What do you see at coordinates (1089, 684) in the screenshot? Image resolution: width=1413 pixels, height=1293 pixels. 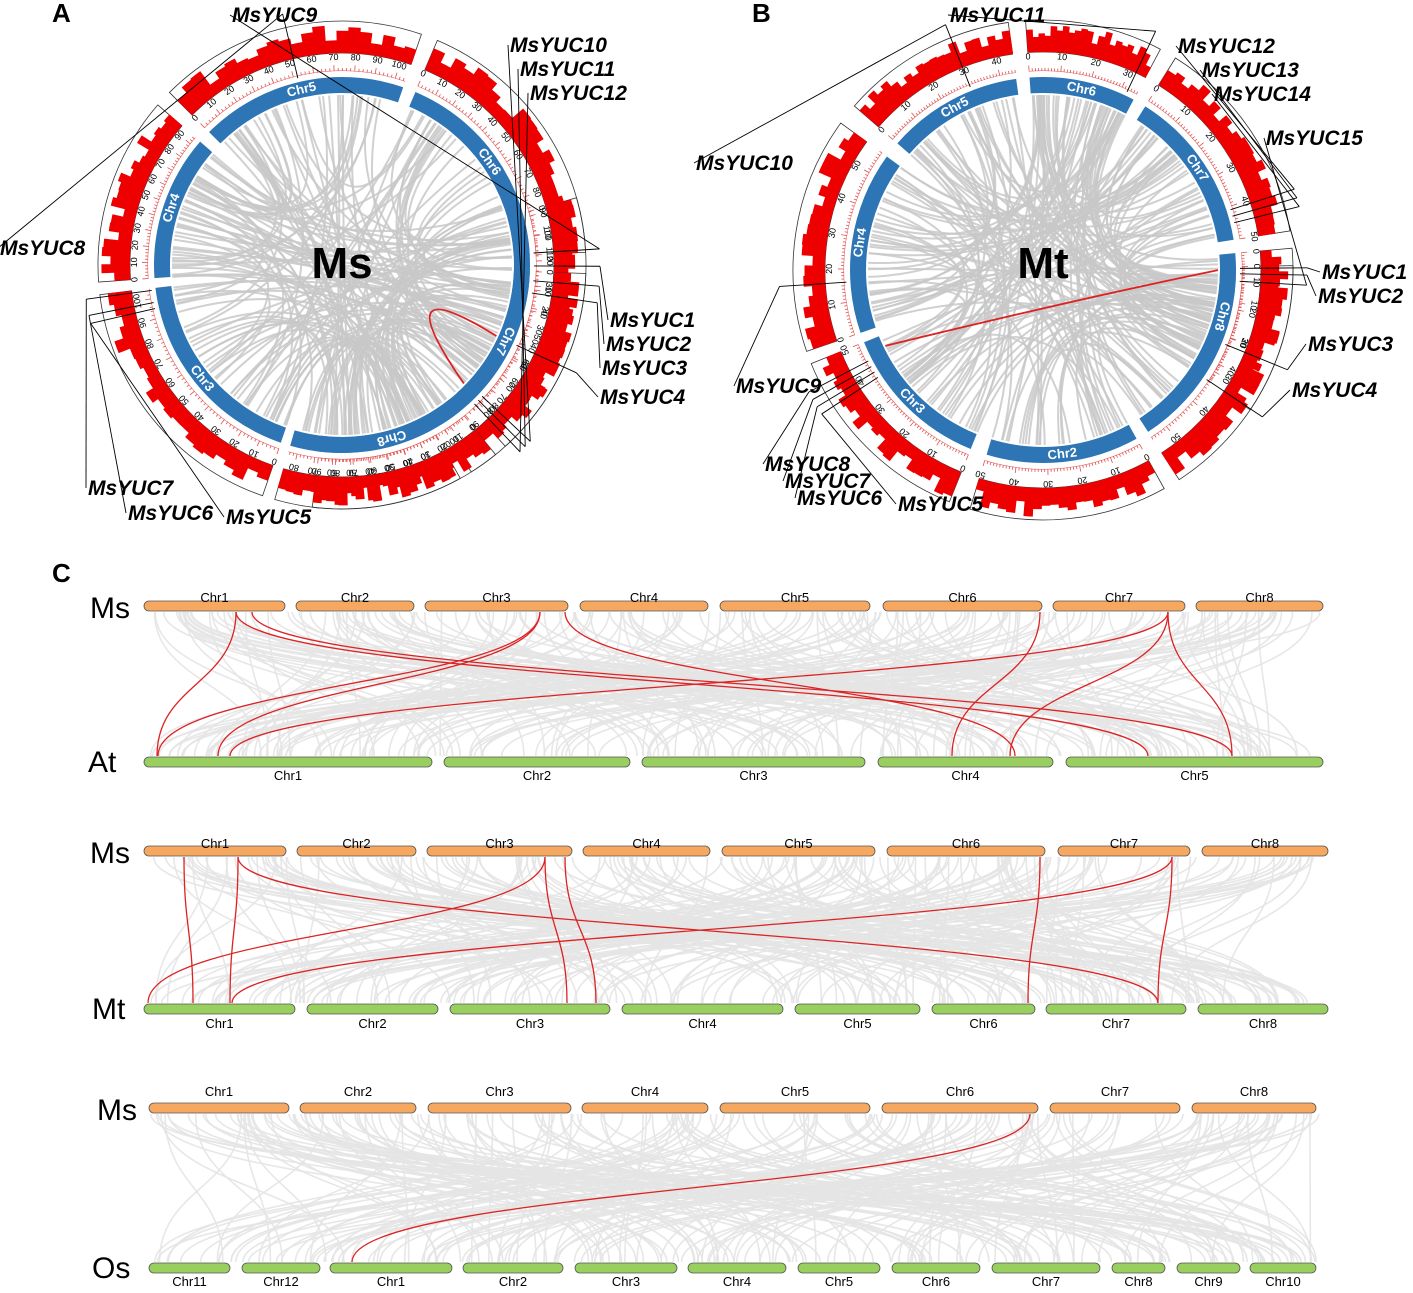 I see `red-synteny-link` at bounding box center [1089, 684].